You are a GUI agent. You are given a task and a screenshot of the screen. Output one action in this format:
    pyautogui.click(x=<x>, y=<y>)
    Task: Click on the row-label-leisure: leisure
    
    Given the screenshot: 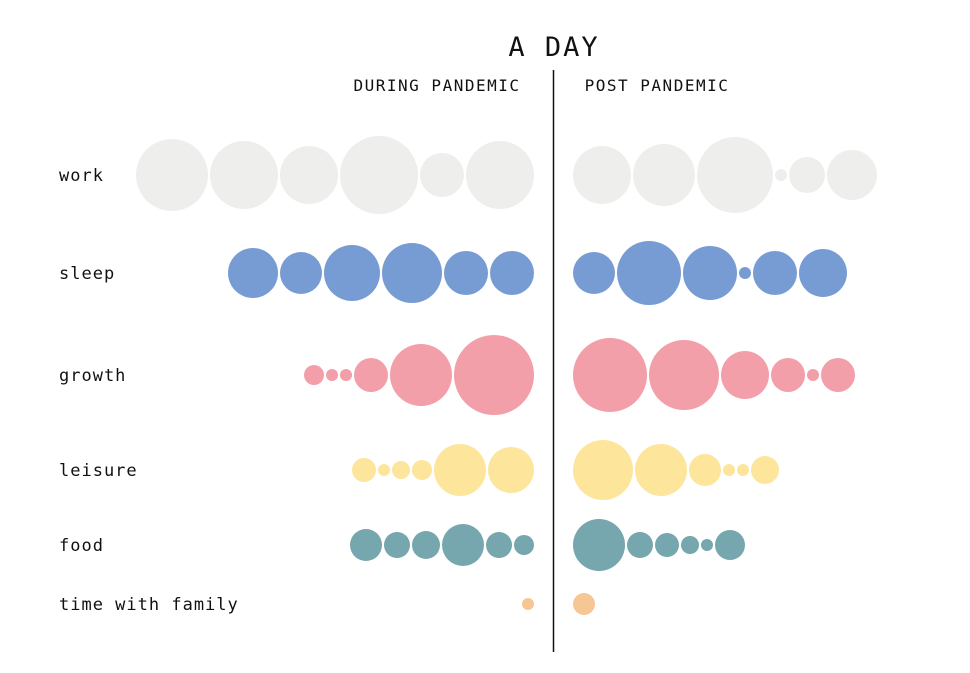 What is the action you would take?
    pyautogui.click(x=98, y=471)
    